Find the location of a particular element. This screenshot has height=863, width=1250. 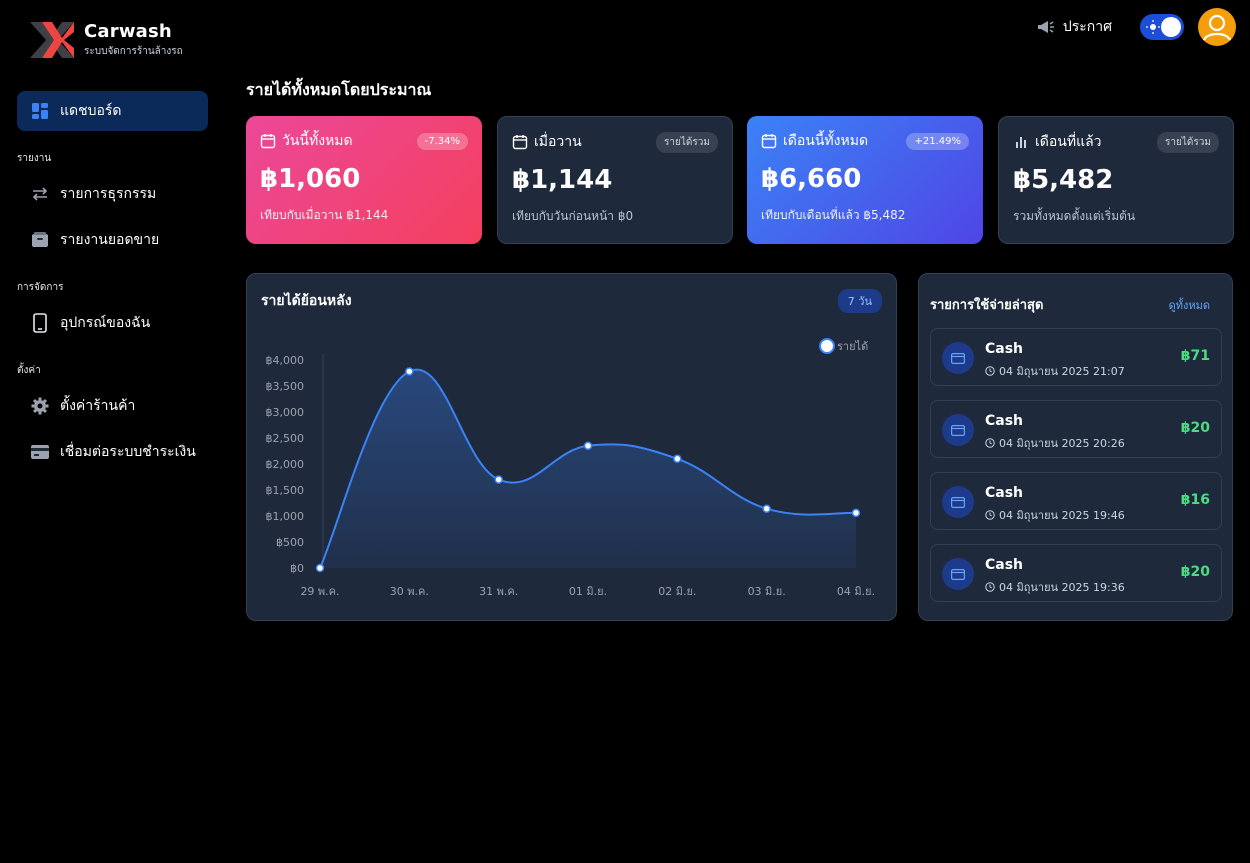

brand-name: Carwash is located at coordinates (128, 31).